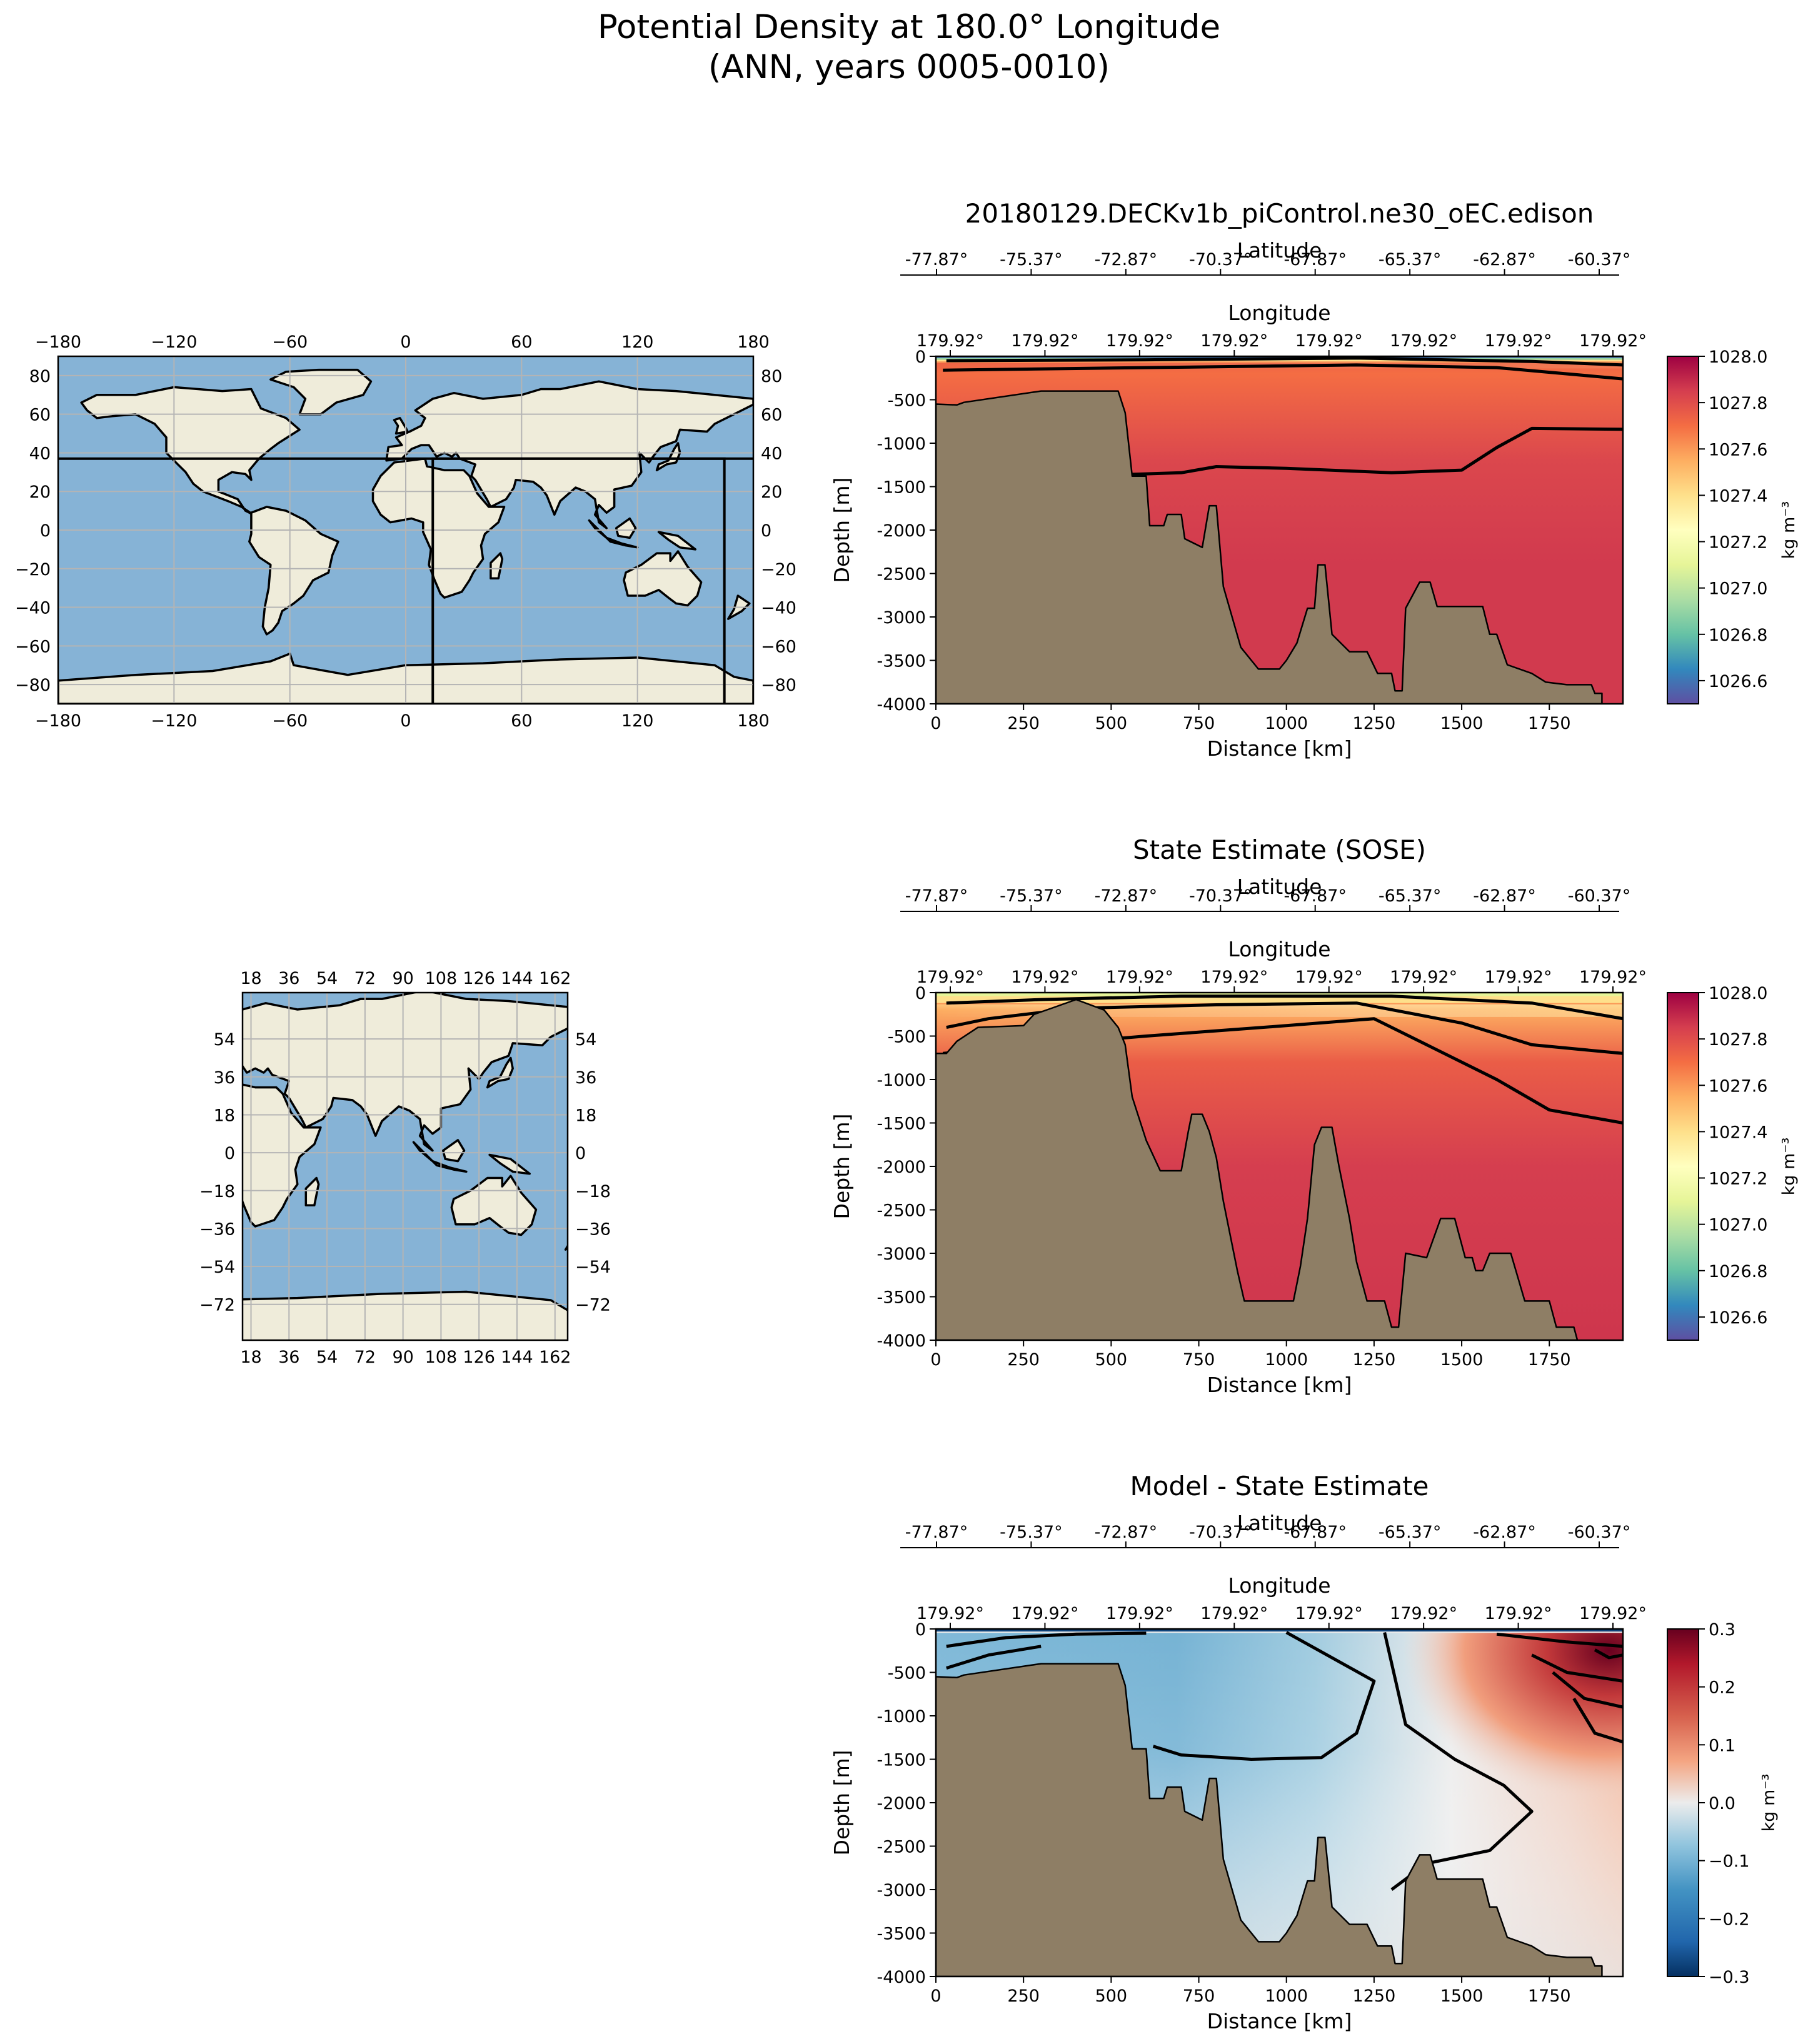  What do you see at coordinates (33, 685) in the screenshot?
I see `map-lat-tick-left: −80` at bounding box center [33, 685].